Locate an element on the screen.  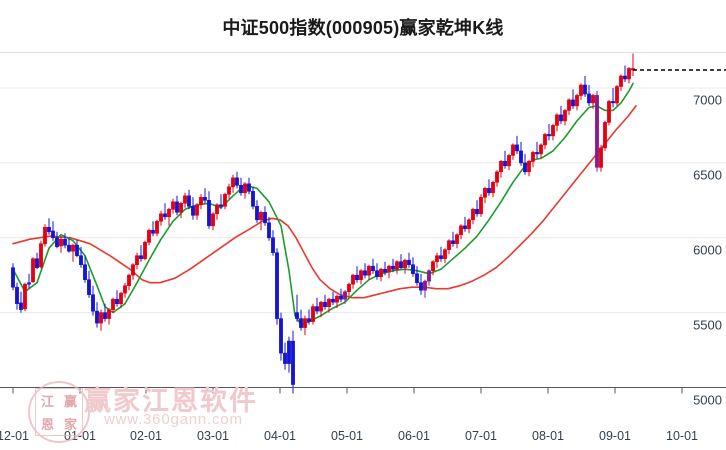
x-axis-tick-label: 04-01 is located at coordinates (280, 436).